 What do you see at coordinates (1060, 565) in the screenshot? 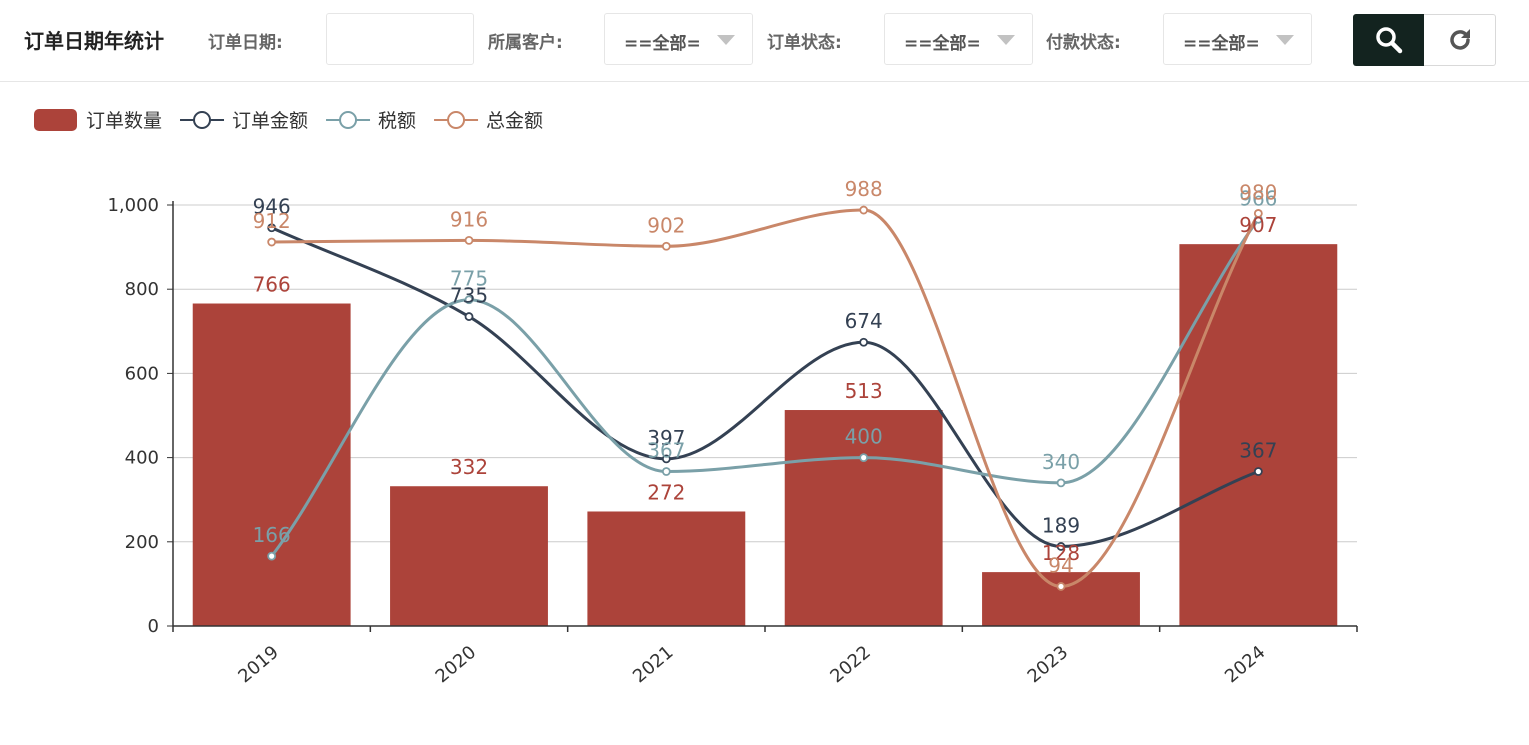
I see `data-label: 94` at bounding box center [1060, 565].